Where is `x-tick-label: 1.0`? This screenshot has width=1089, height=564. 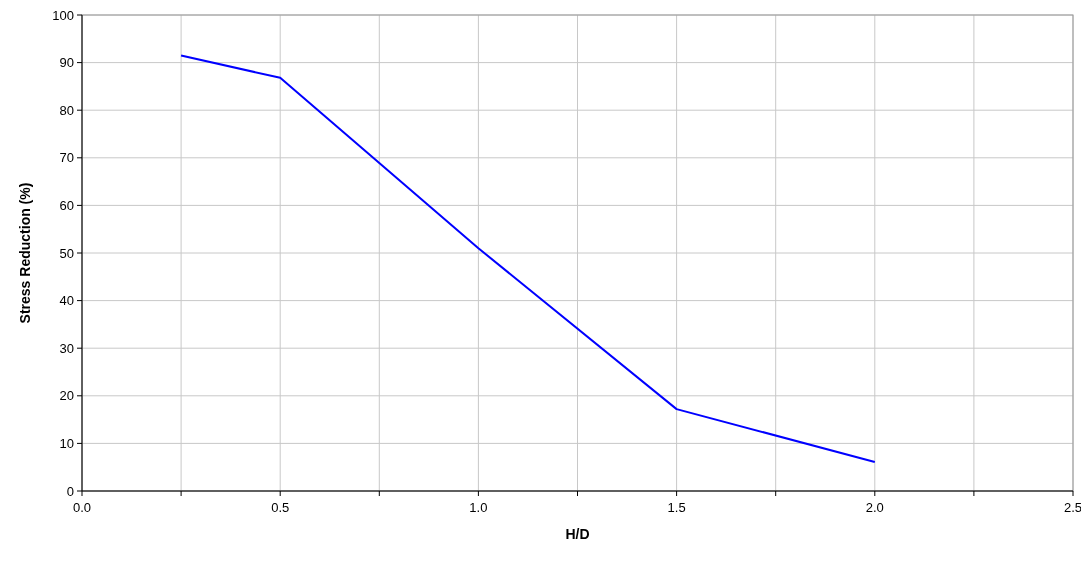 x-tick-label: 1.0 is located at coordinates (478, 507).